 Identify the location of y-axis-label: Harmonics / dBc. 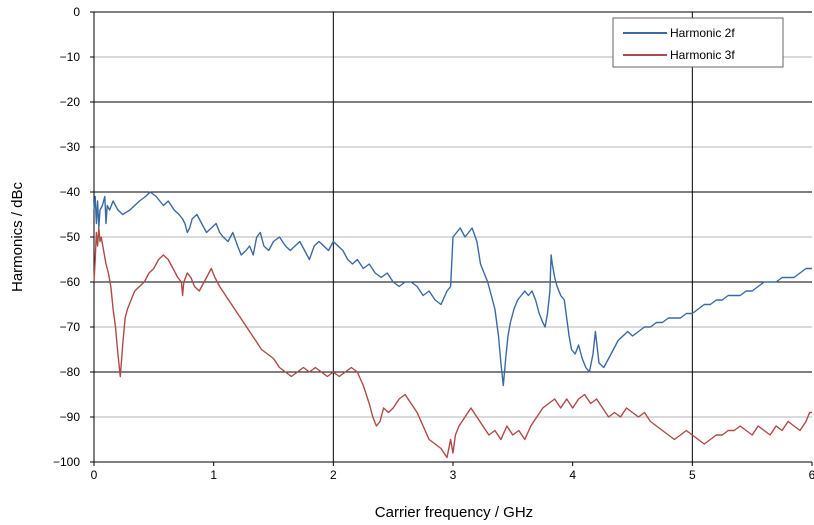
(17, 236).